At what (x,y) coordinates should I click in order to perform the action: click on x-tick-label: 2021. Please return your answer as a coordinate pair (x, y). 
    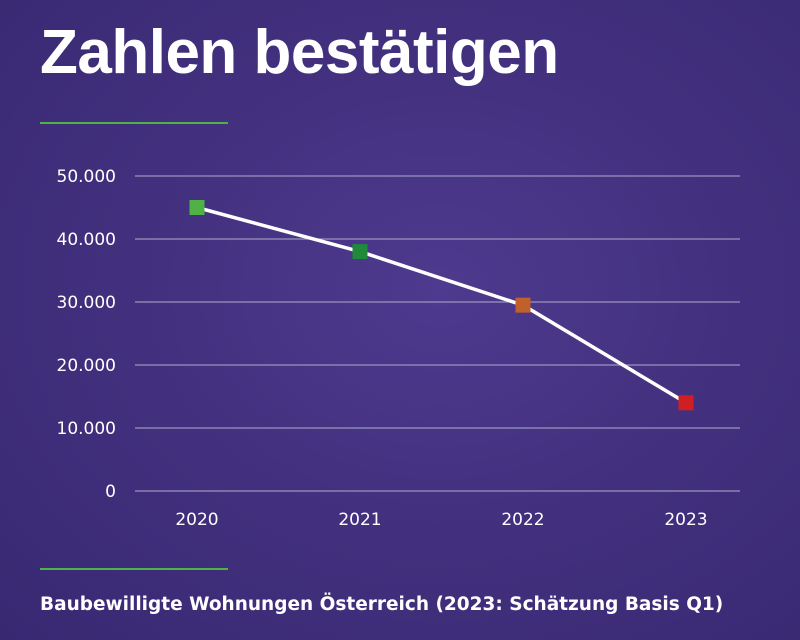
    Looking at the image, I should click on (359, 520).